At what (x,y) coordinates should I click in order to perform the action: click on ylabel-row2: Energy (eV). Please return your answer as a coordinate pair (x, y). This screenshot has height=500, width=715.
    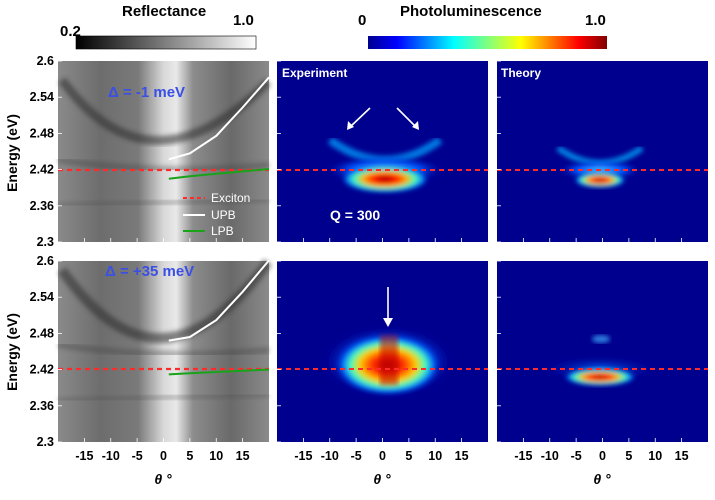
    Looking at the image, I should click on (12, 352).